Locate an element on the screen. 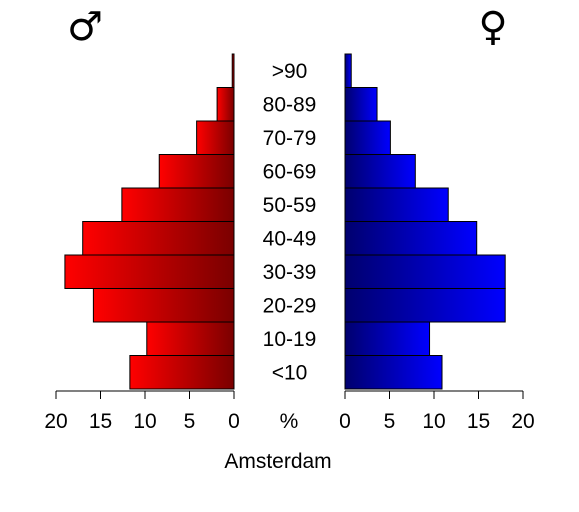 This screenshot has height=512, width=579. male-tick-label: 5 is located at coordinates (190, 421).